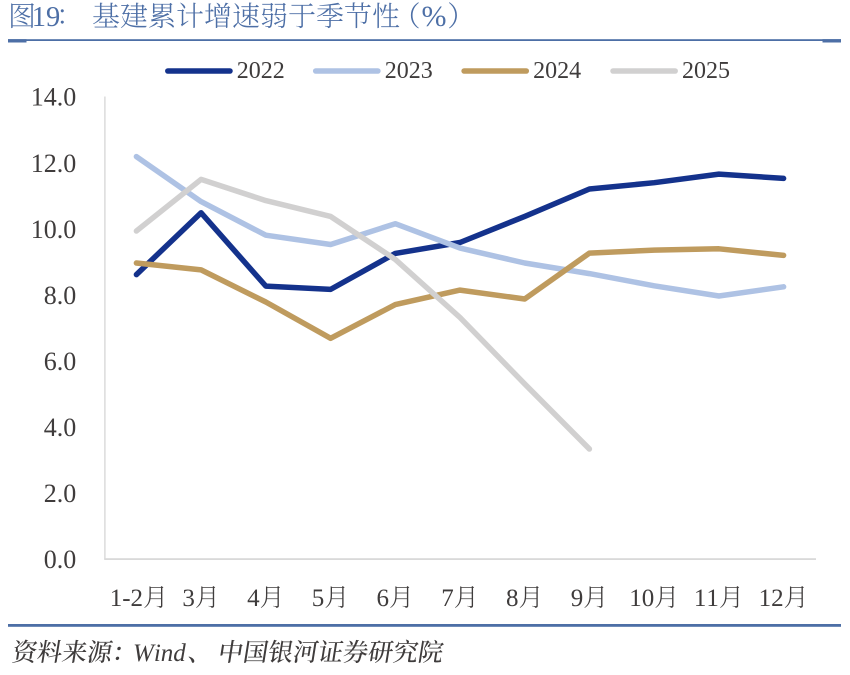  Describe the element at coordinates (60, 361) in the screenshot. I see `svg-text: 6.0` at that location.